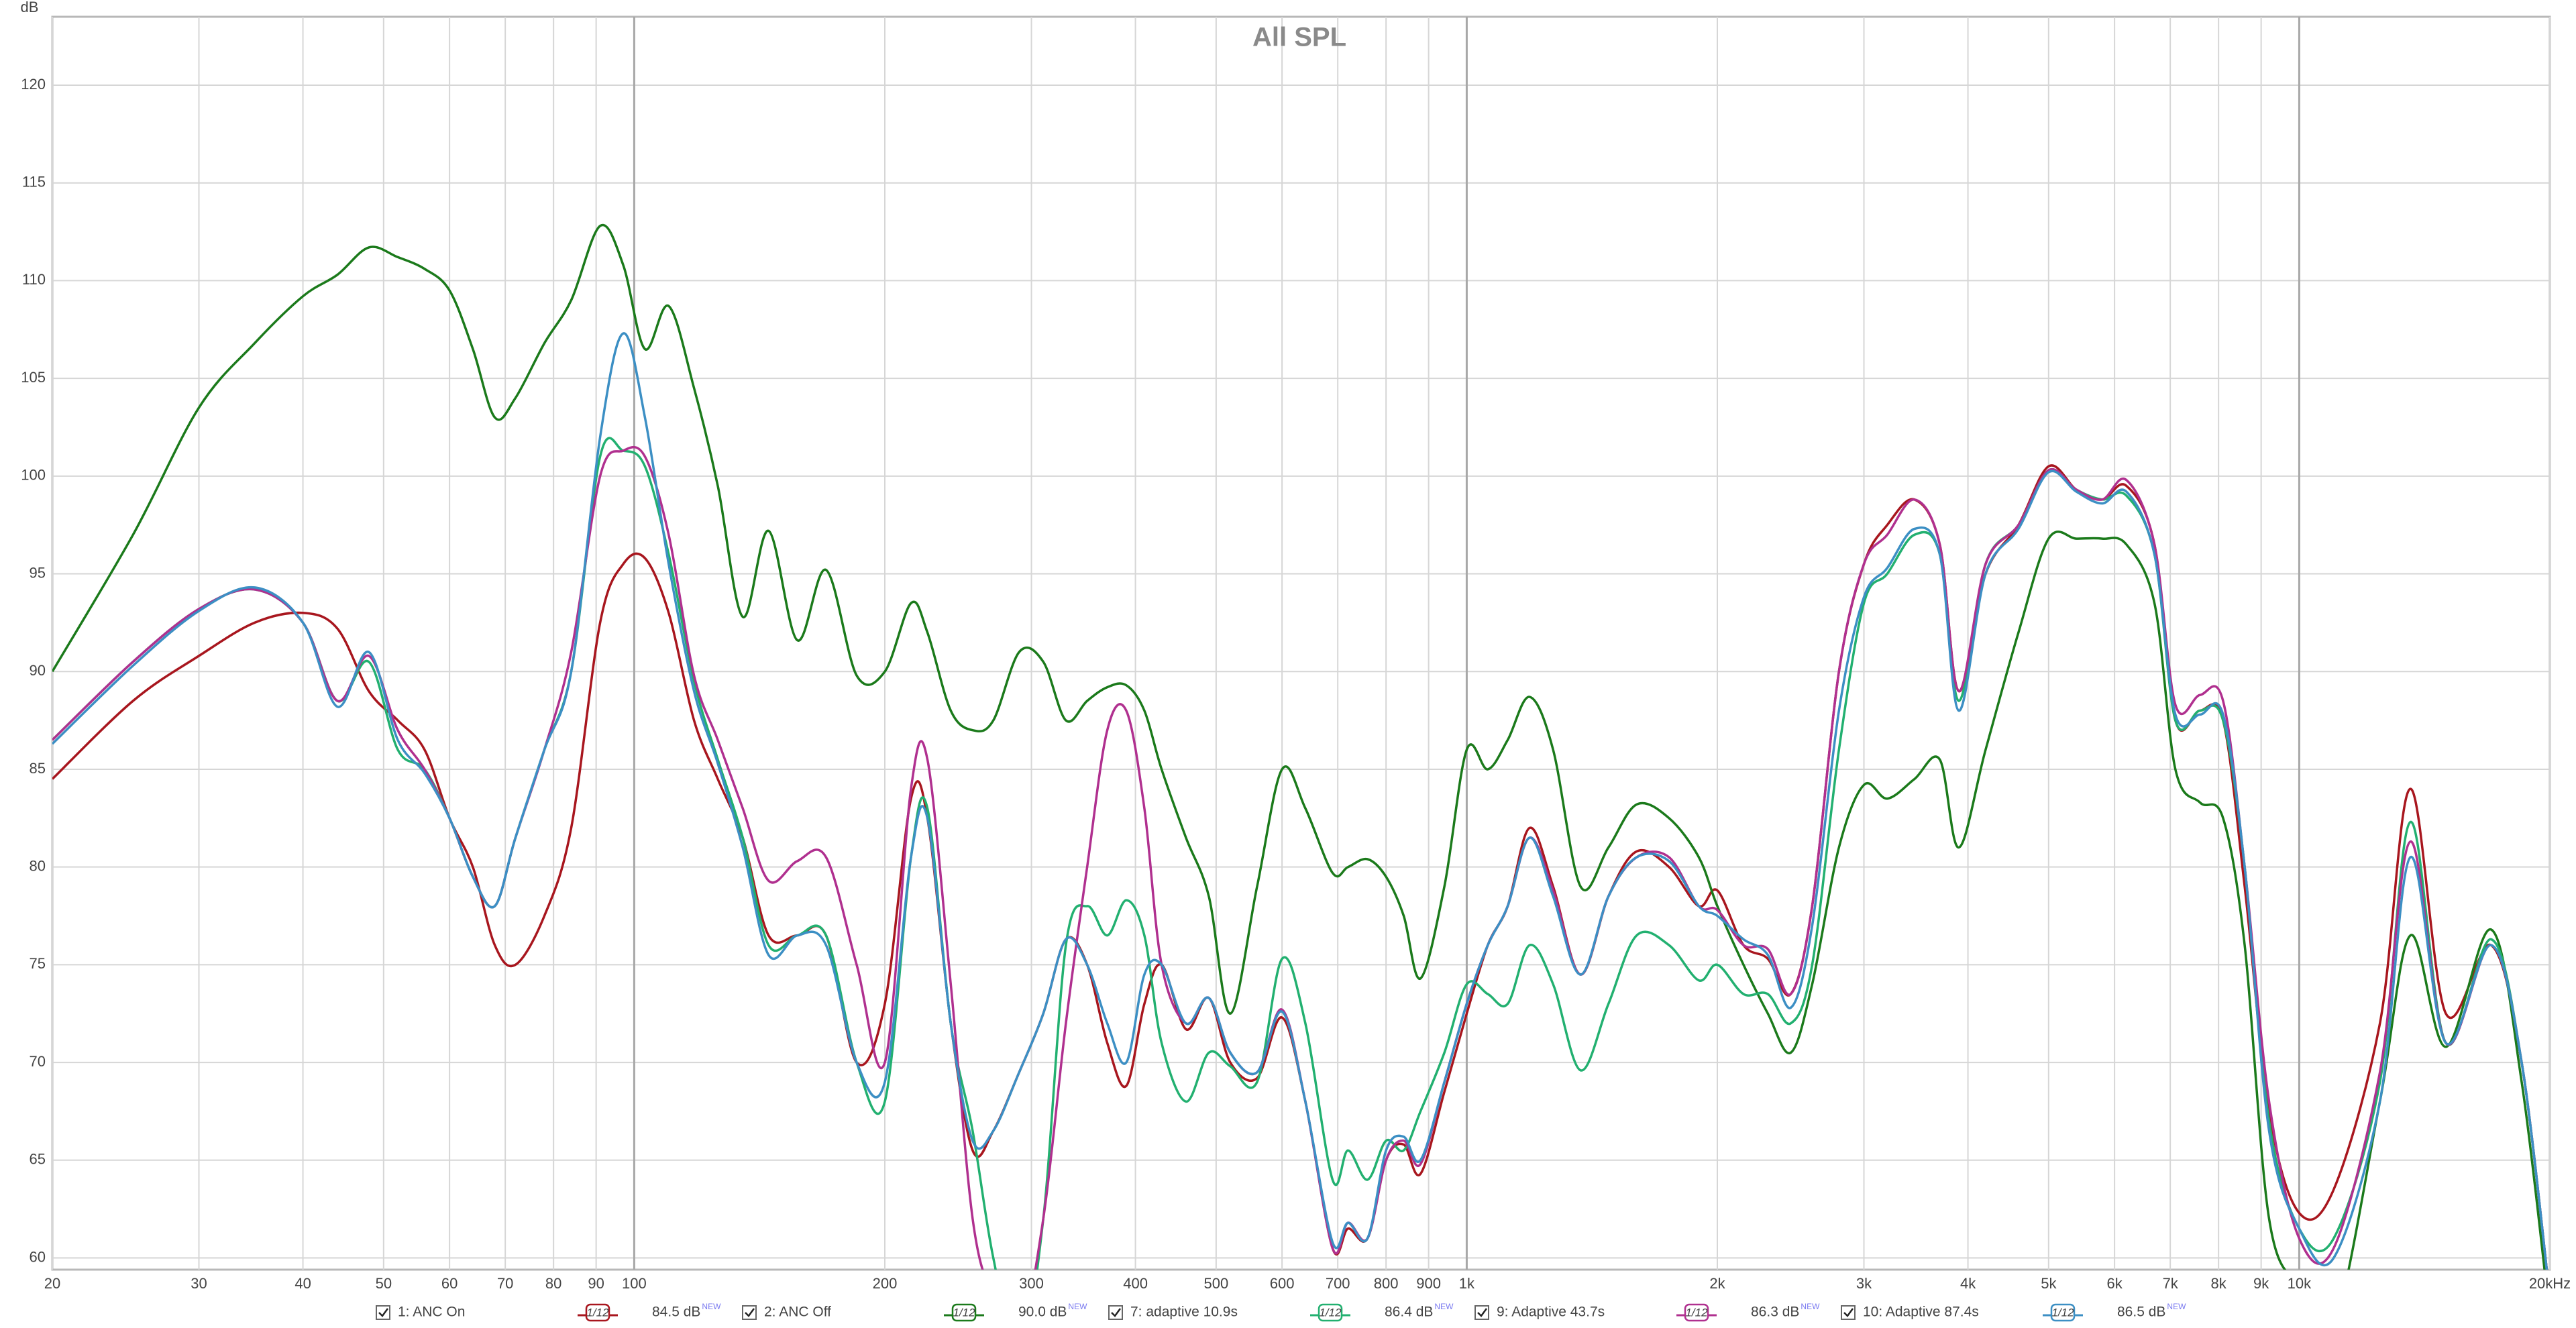  Describe the element at coordinates (885, 1283) in the screenshot. I see `x-tick-label: 200` at that location.